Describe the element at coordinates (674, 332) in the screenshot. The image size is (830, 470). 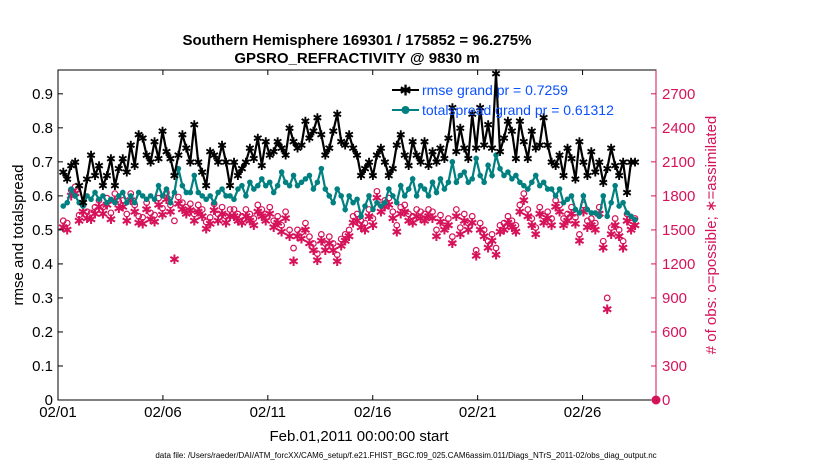
I see `y2-tick-label: 600` at that location.